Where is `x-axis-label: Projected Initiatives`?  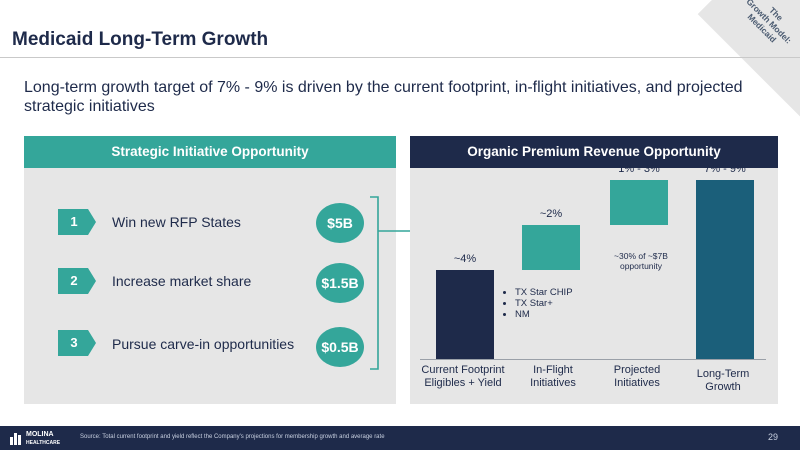
x-axis-label: Projected Initiatives is located at coordinates (637, 377).